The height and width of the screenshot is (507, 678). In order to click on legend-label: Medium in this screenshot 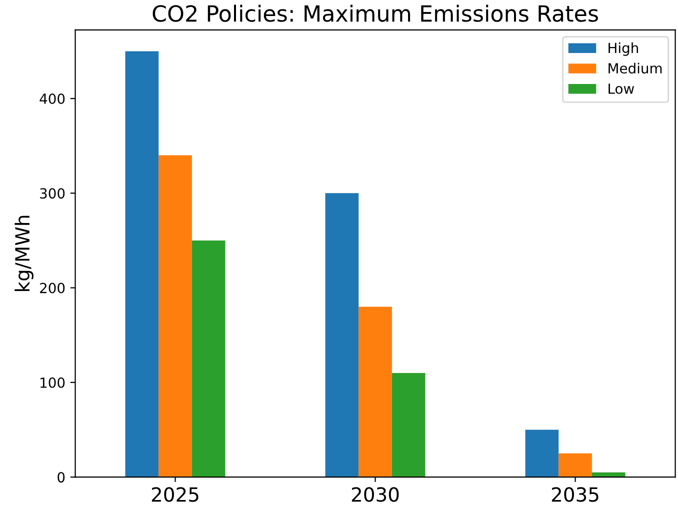, I will do `click(635, 68)`.